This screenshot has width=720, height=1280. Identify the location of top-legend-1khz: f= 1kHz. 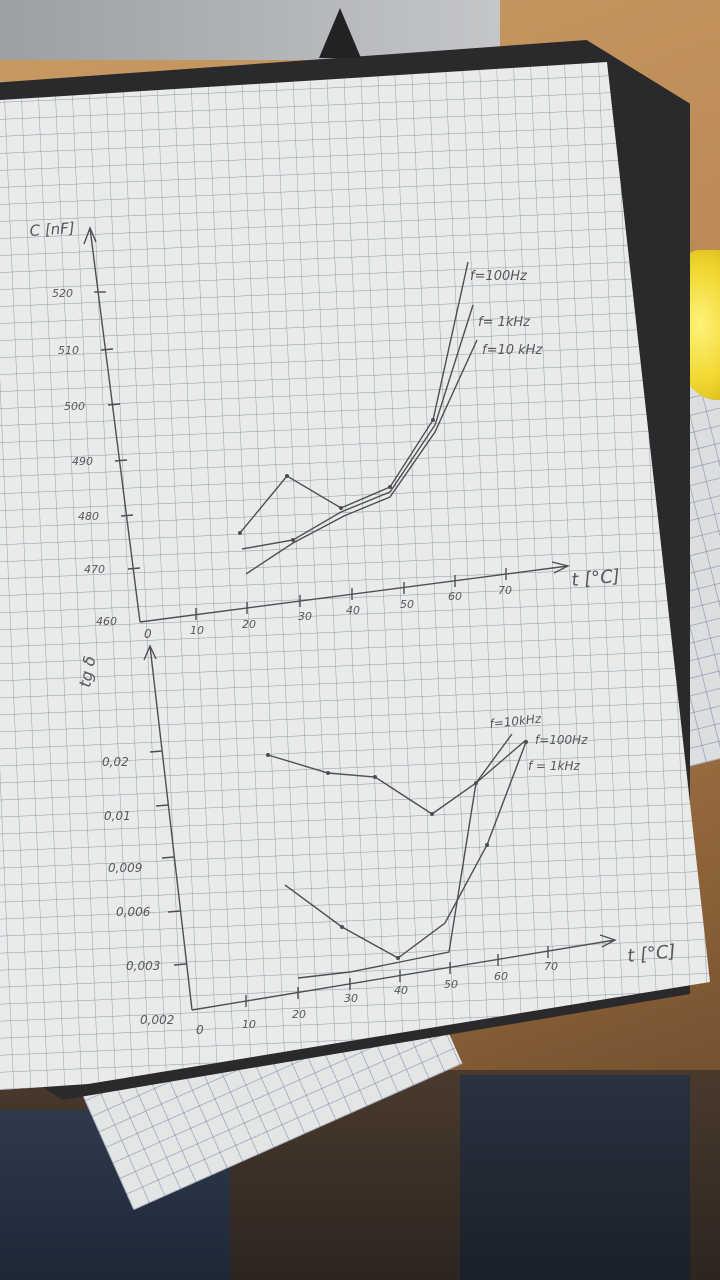
(504, 322).